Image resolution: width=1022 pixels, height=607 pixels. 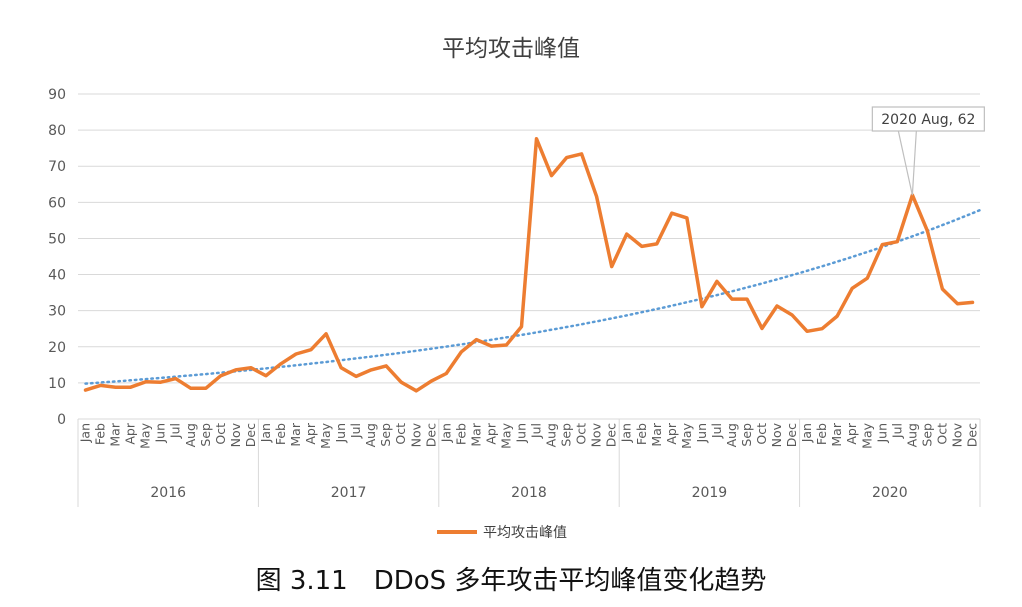 I want to click on callout-pointer-right, so click(x=914, y=163).